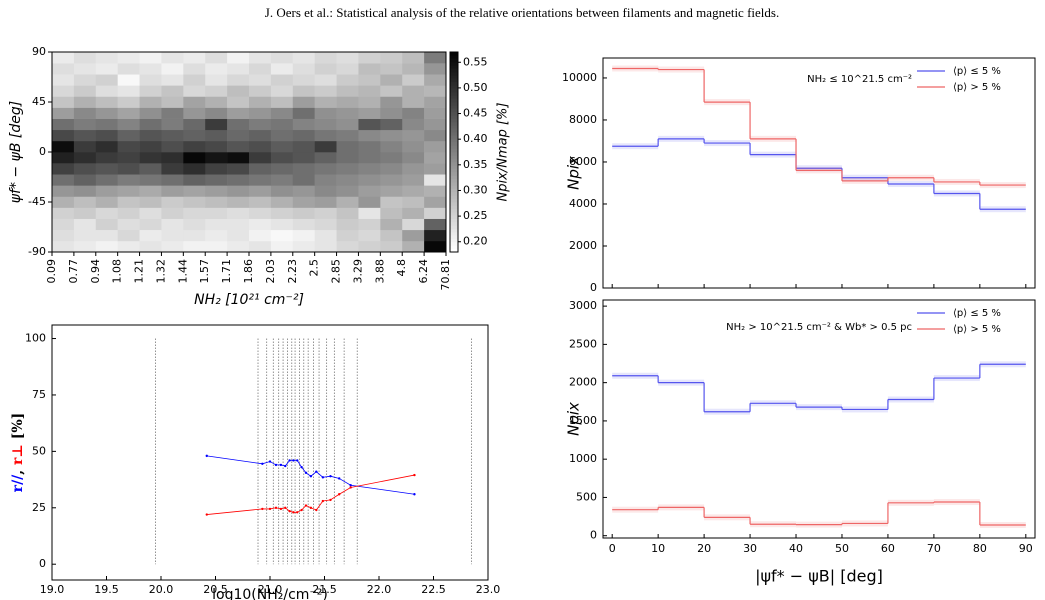 This screenshot has width=1045, height=600. Describe the element at coordinates (16, 152) in the screenshot. I see `y-axis-label: ψf* − ψB [deg]` at that location.